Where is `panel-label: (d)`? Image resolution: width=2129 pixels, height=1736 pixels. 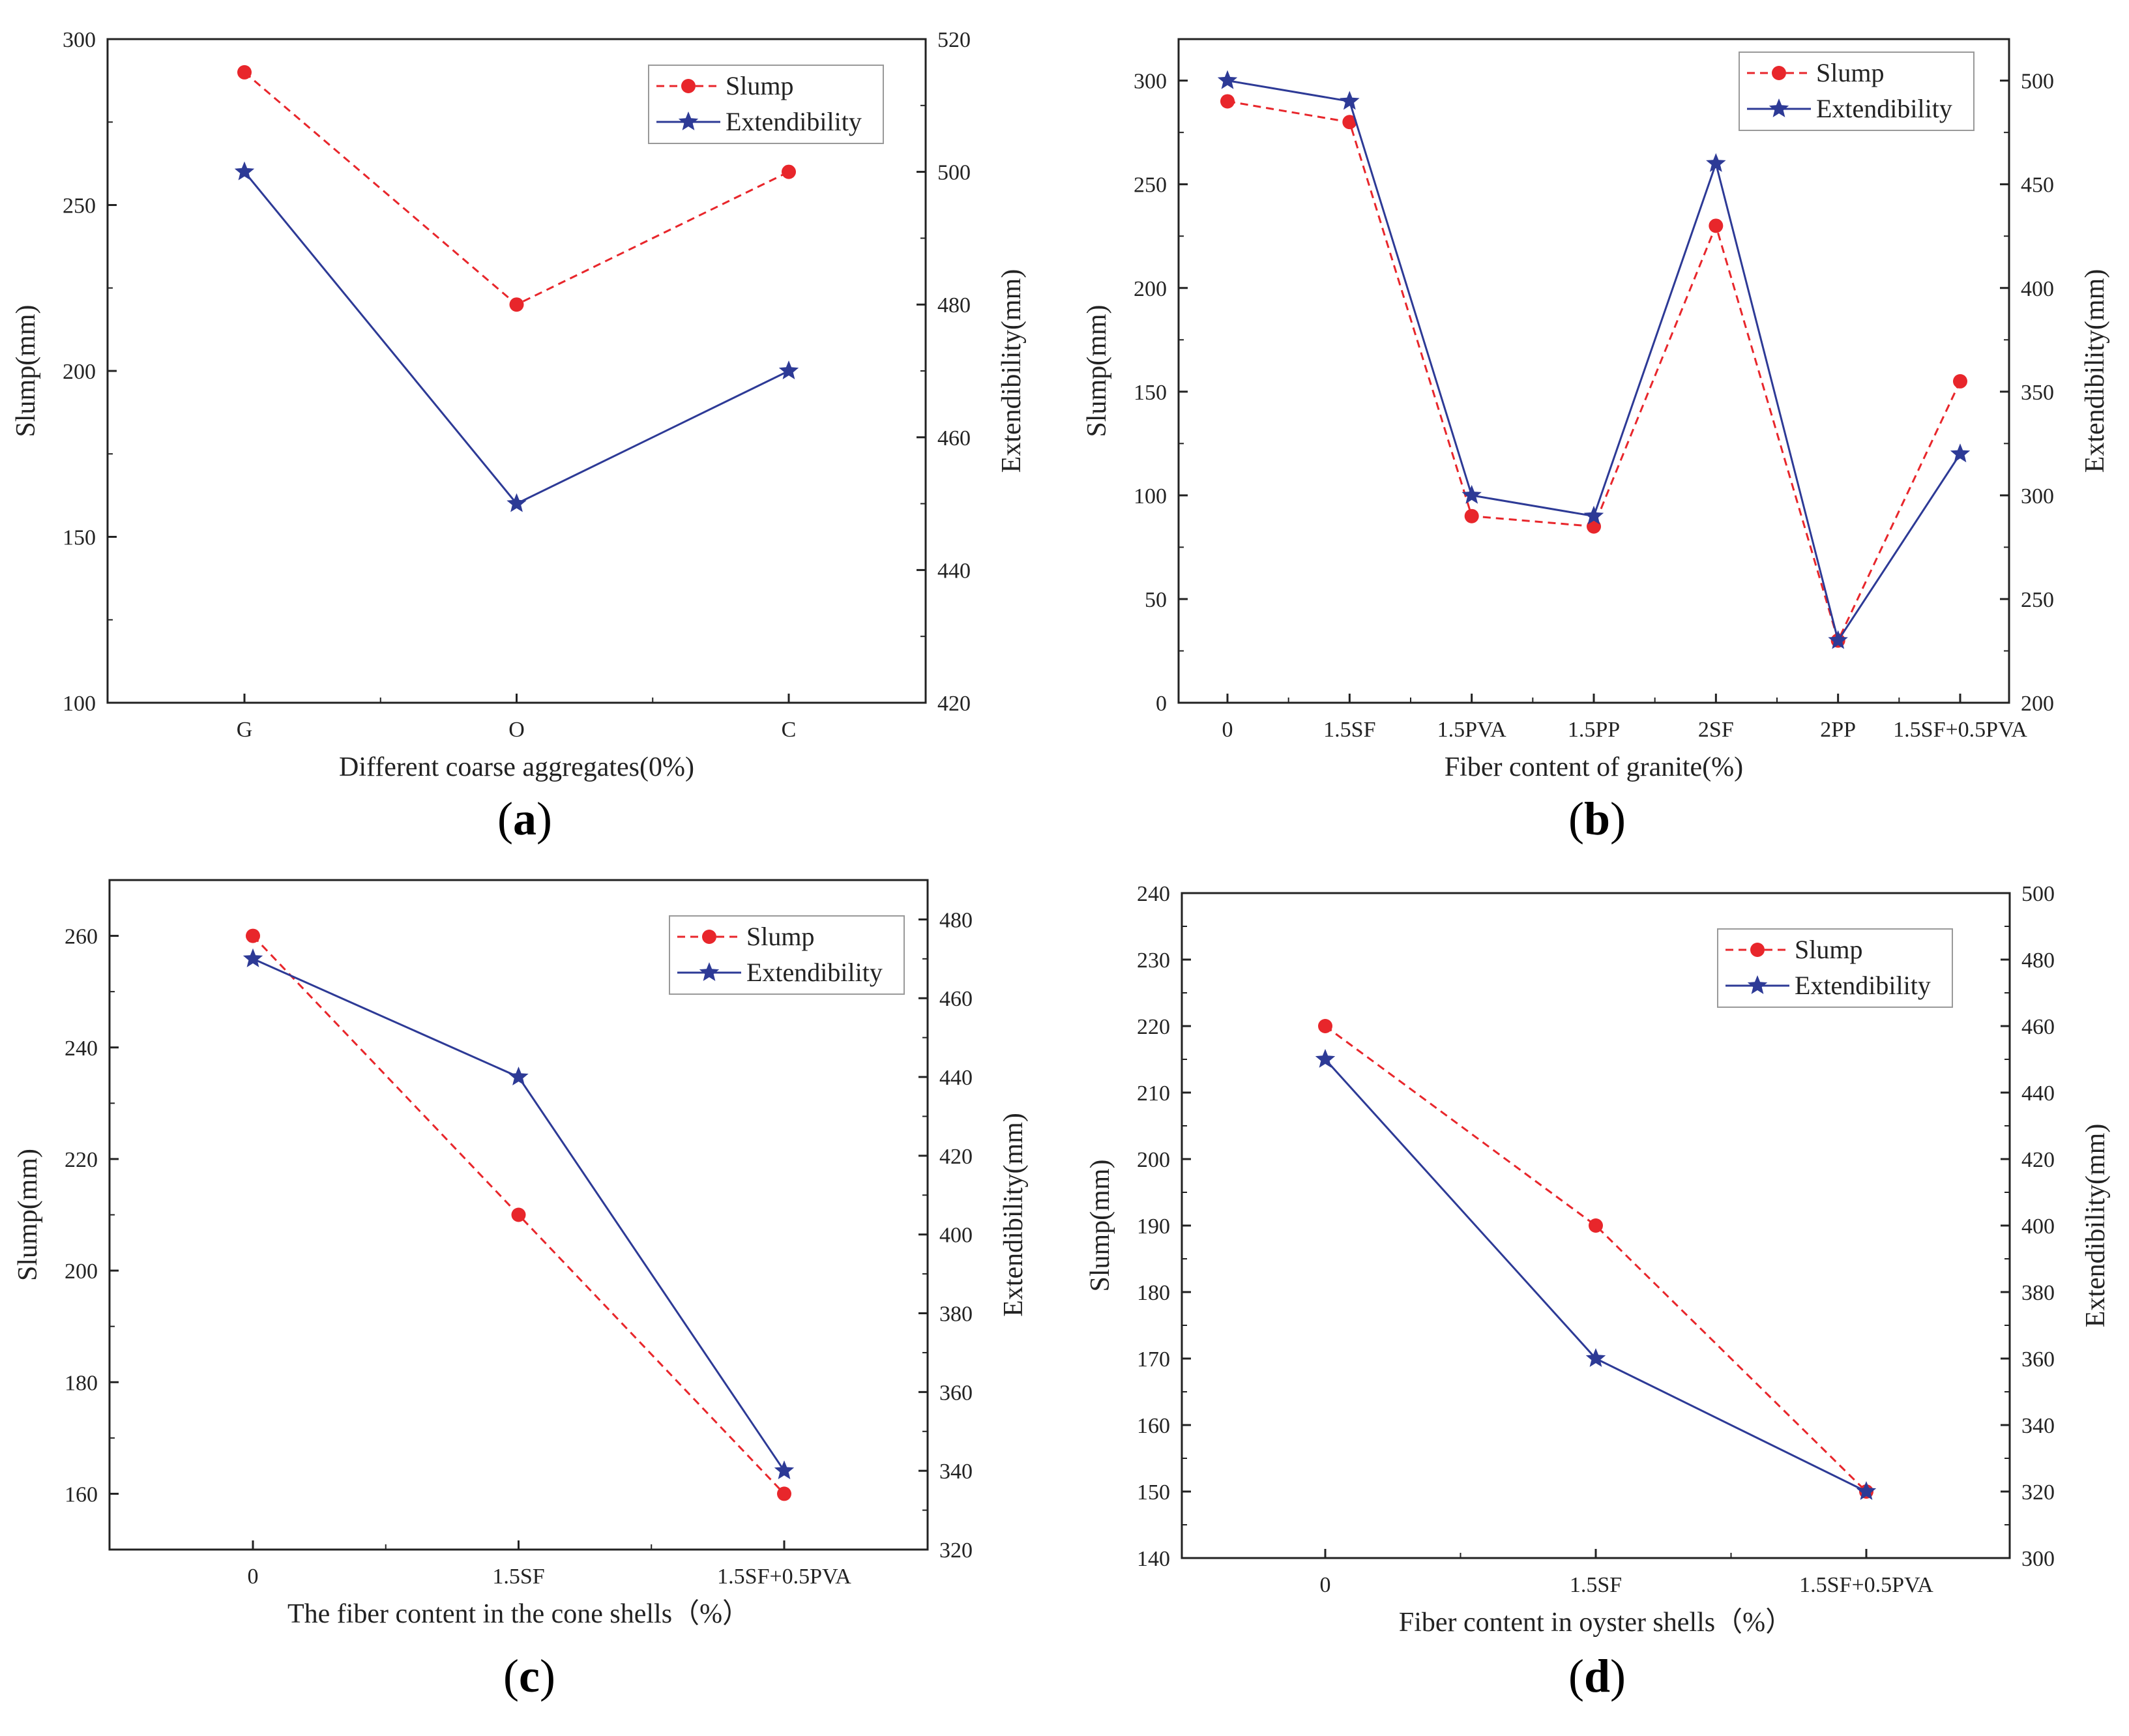 panel-label: (d) is located at coordinates (1597, 1676).